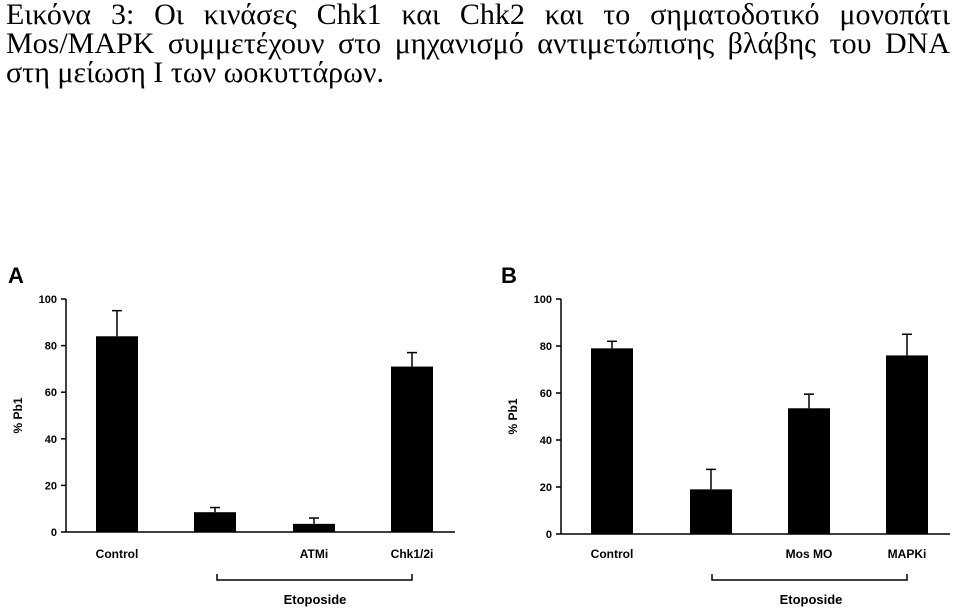 This screenshot has height=611, width=960. I want to click on category-label: ATMi, so click(314, 554).